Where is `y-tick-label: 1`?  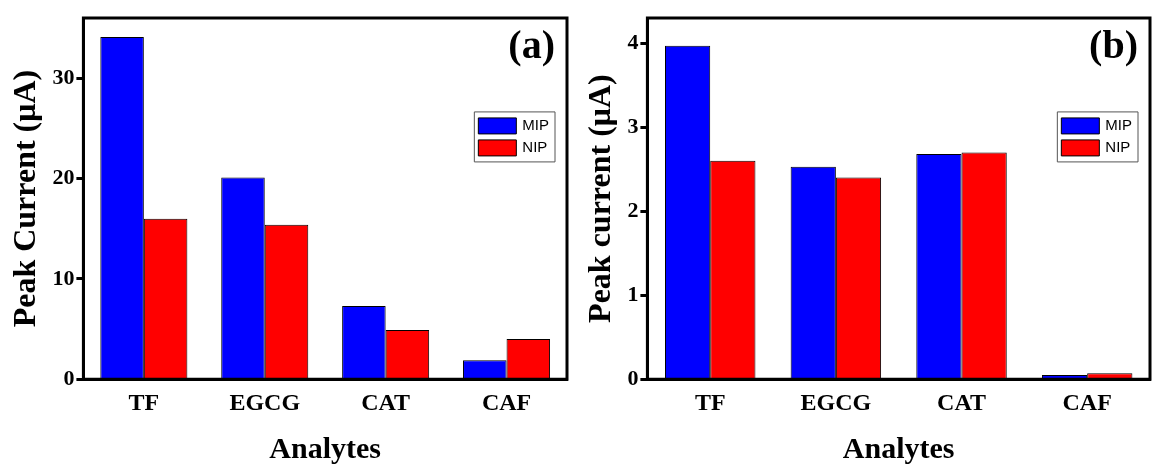 y-tick-label: 1 is located at coordinates (633, 293).